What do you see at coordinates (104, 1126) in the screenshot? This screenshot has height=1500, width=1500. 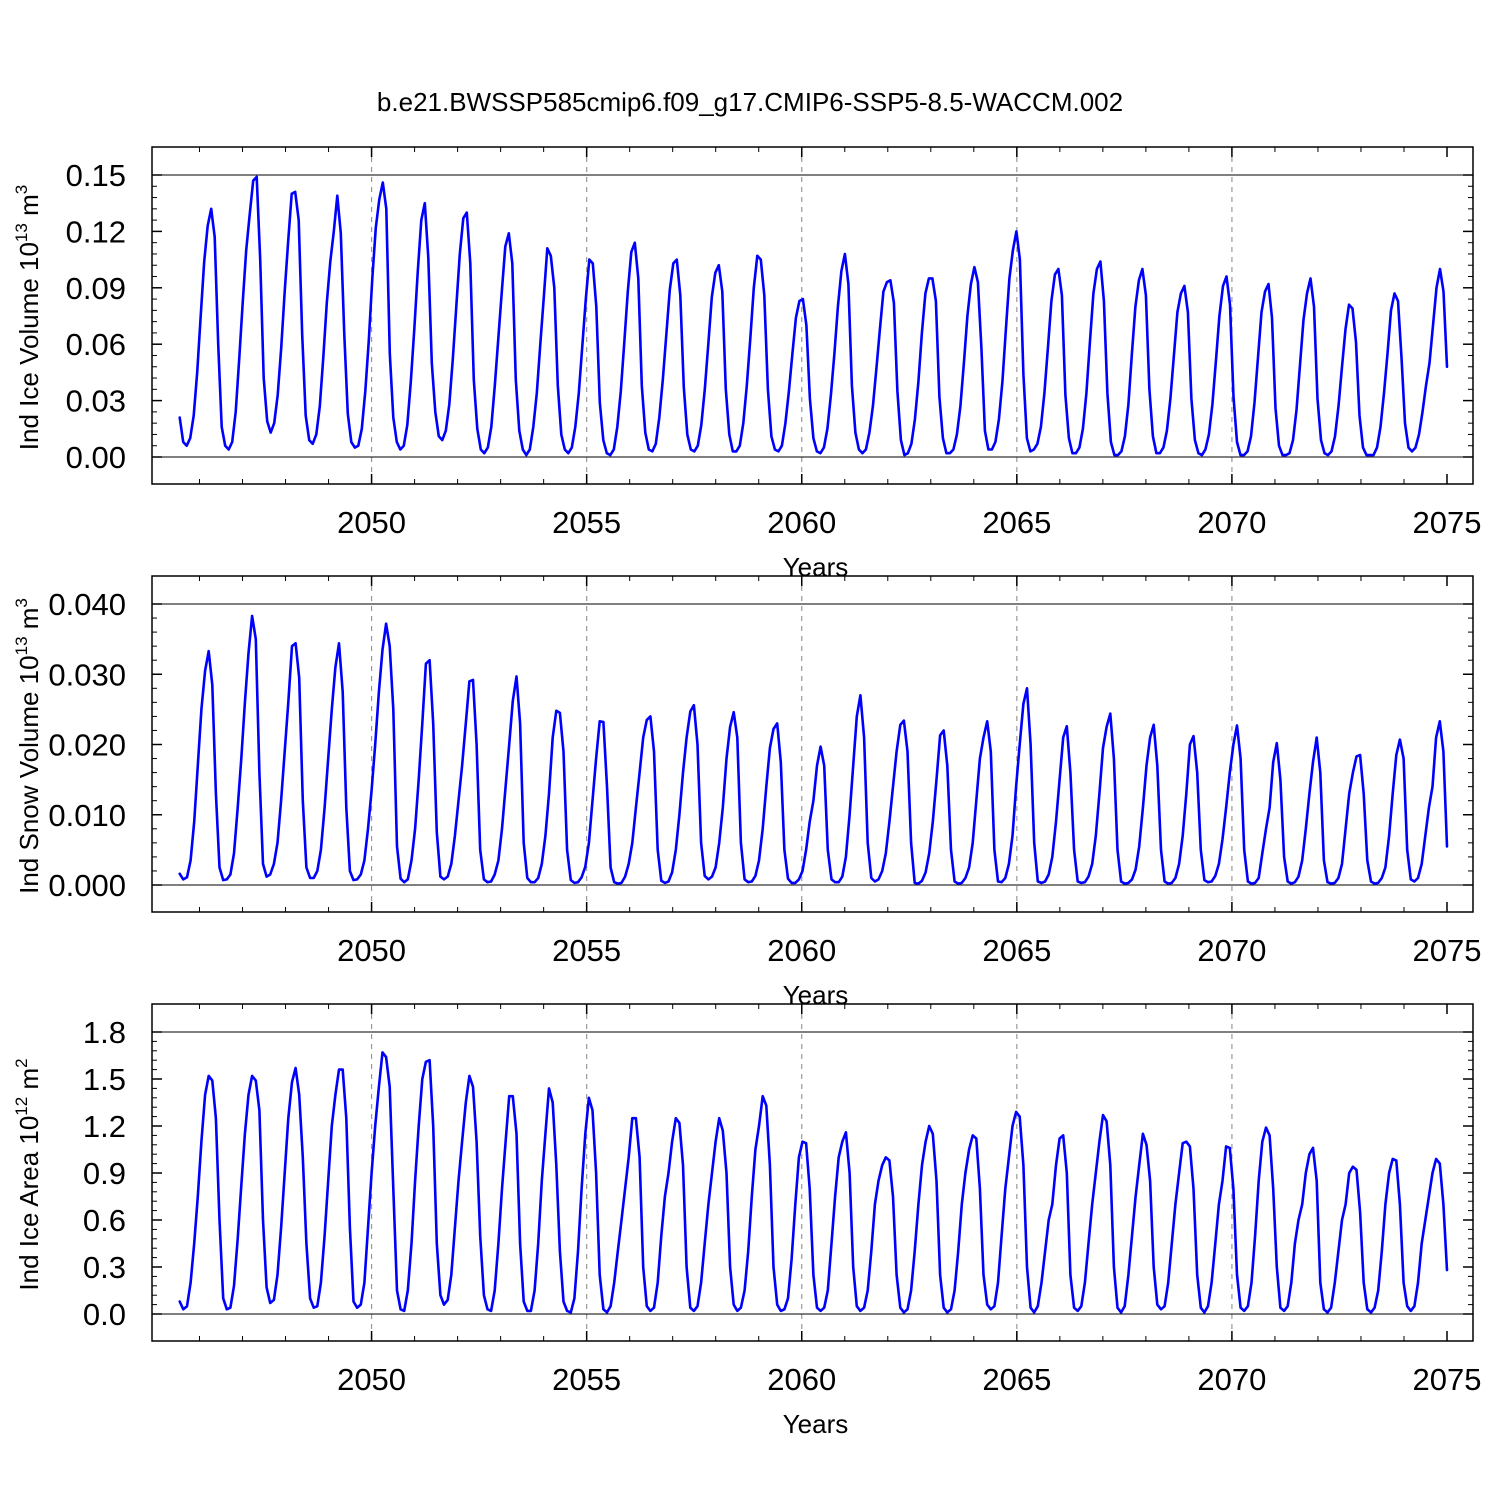 I see `y-tick-label: 1.2` at bounding box center [104, 1126].